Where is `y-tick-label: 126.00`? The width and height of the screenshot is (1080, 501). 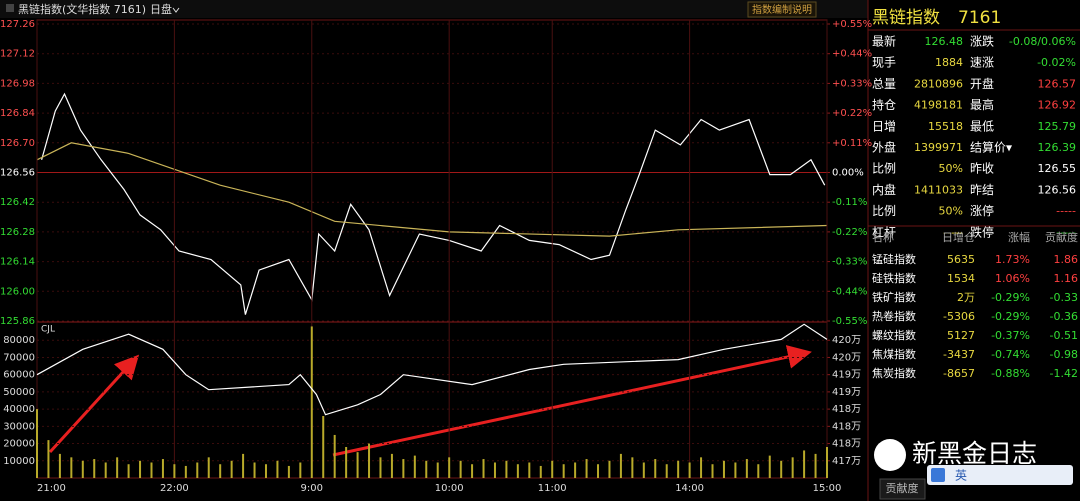
y-tick-label: 126.00 is located at coordinates (17, 291).